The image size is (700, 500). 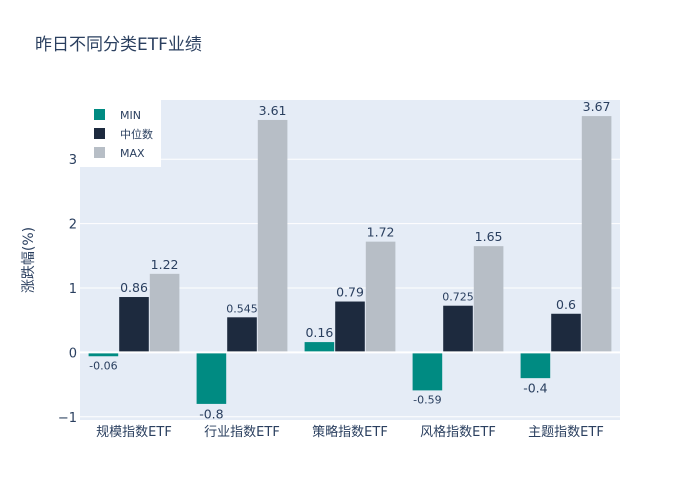 I want to click on data-label: 3.67, so click(x=597, y=106).